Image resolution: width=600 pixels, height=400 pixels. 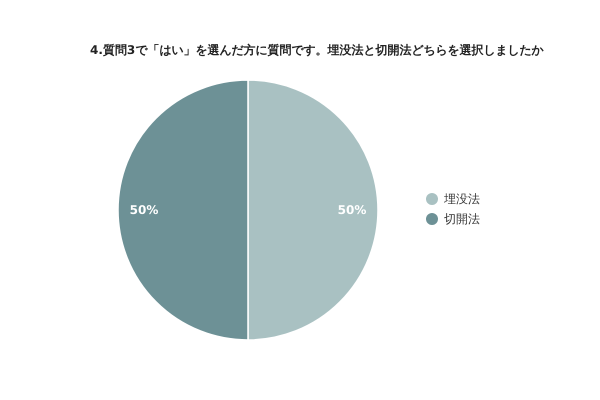 What do you see at coordinates (462, 219) in the screenshot?
I see `legend-label: 切開法` at bounding box center [462, 219].